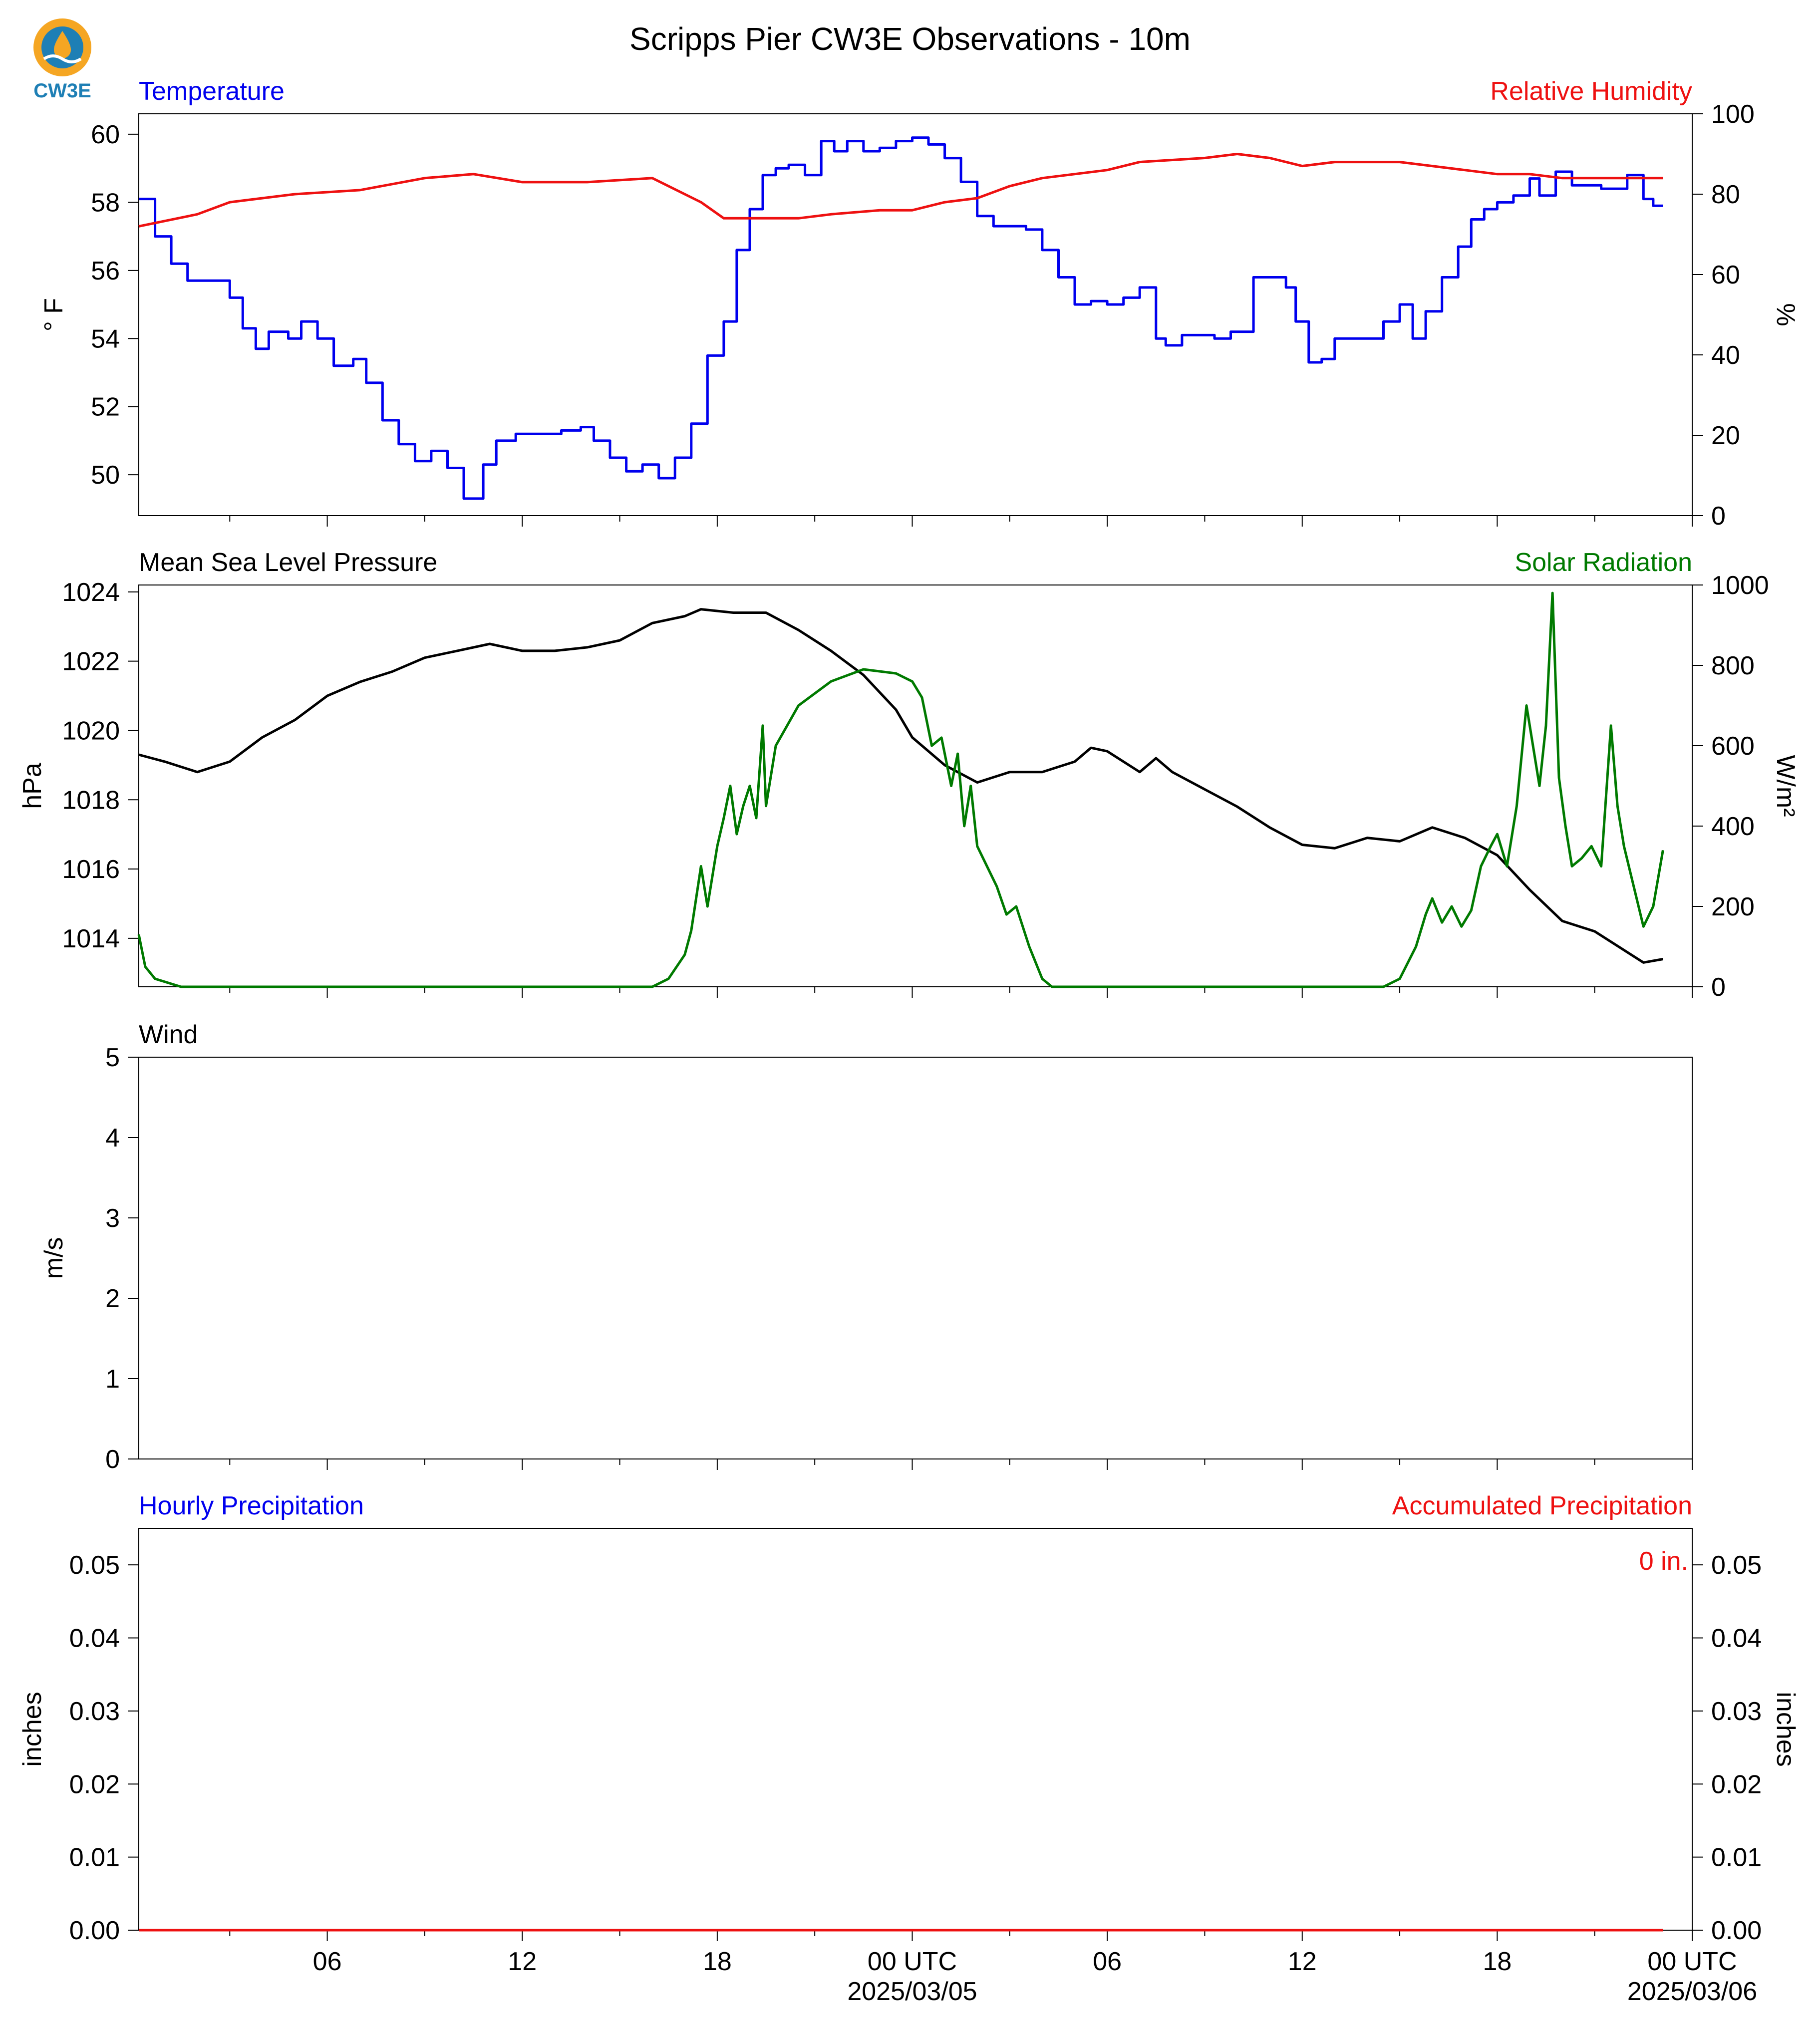 The image size is (1820, 2028). What do you see at coordinates (1736, 1784) in the screenshot?
I see `right-tick-label: 0.02` at bounding box center [1736, 1784].